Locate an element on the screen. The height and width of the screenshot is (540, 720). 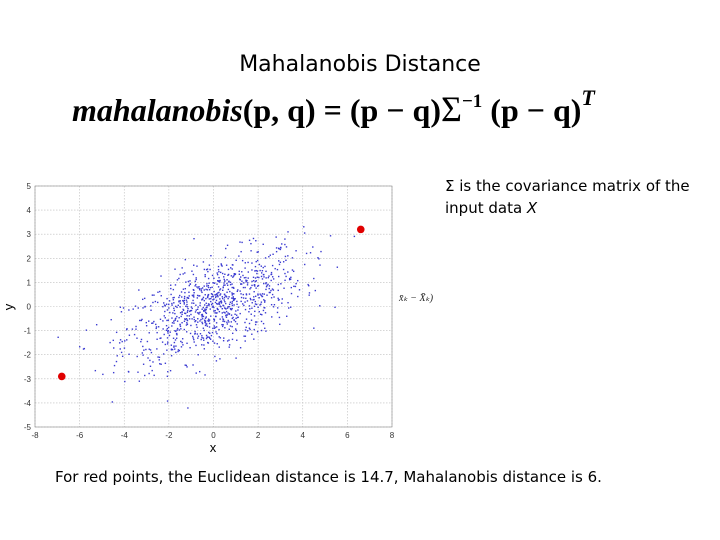
x-tick-label: -6 is located at coordinates (80, 435).